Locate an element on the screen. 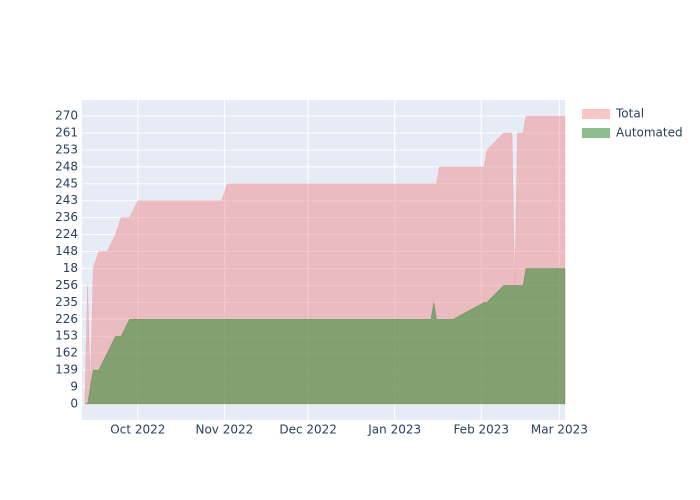 This screenshot has height=500, width=700. y-tick-label: 153 is located at coordinates (66, 336).